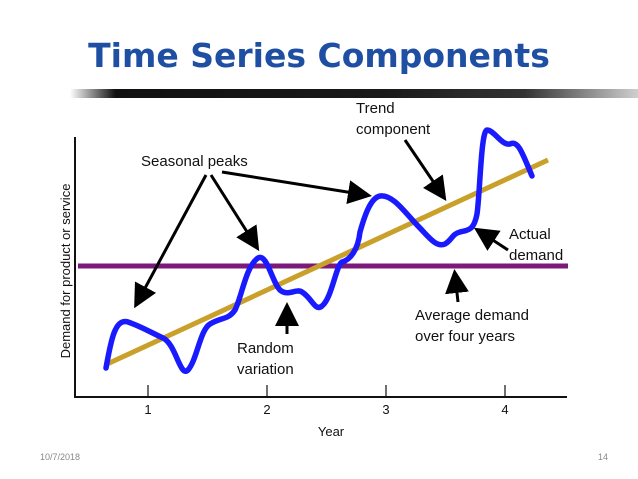 The height and width of the screenshot is (479, 638). Describe the element at coordinates (536, 255) in the screenshot. I see `label-actual-line2: demand` at that location.